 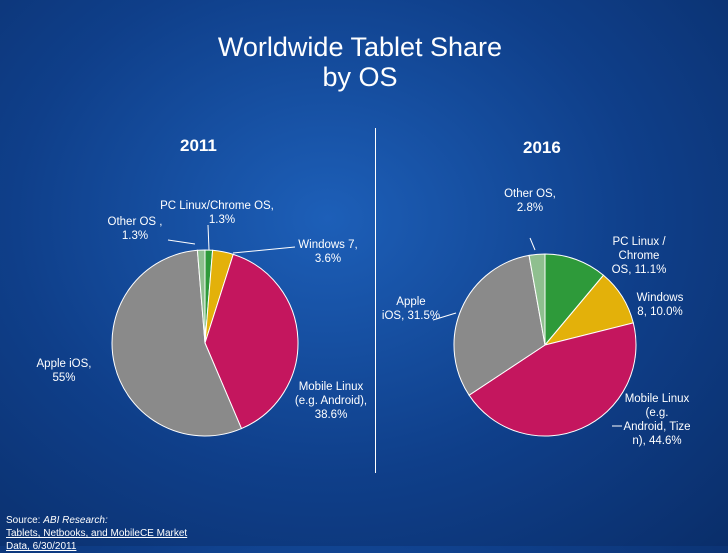 What do you see at coordinates (375, 300) in the screenshot?
I see `divider-line` at bounding box center [375, 300].